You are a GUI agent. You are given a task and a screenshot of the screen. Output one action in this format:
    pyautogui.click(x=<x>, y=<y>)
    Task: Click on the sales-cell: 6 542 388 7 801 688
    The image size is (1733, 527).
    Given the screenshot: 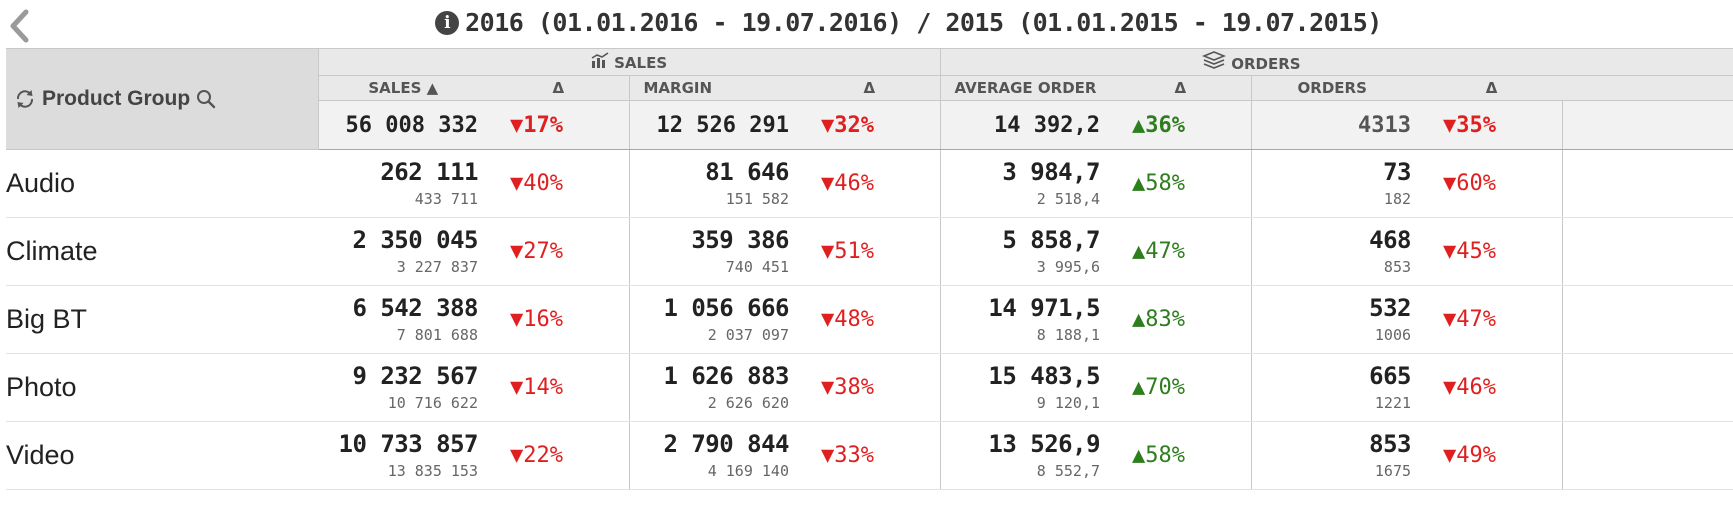 What is the action you would take?
    pyautogui.click(x=403, y=319)
    